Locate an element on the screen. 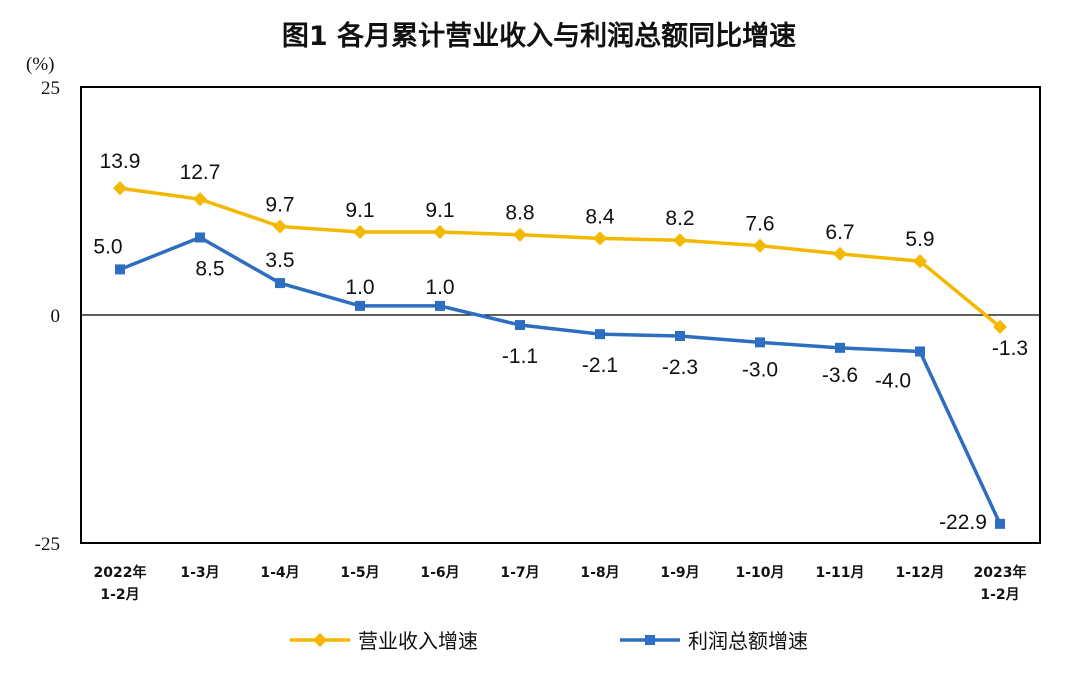 This screenshot has width=1078, height=674. y-tick-label: 0 is located at coordinates (56, 316).